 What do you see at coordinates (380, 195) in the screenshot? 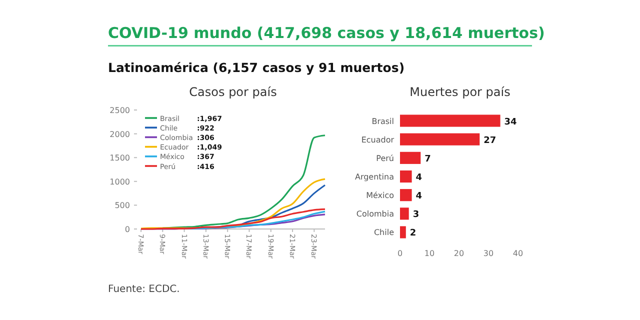
I see `y-tick-label: México` at bounding box center [380, 195].